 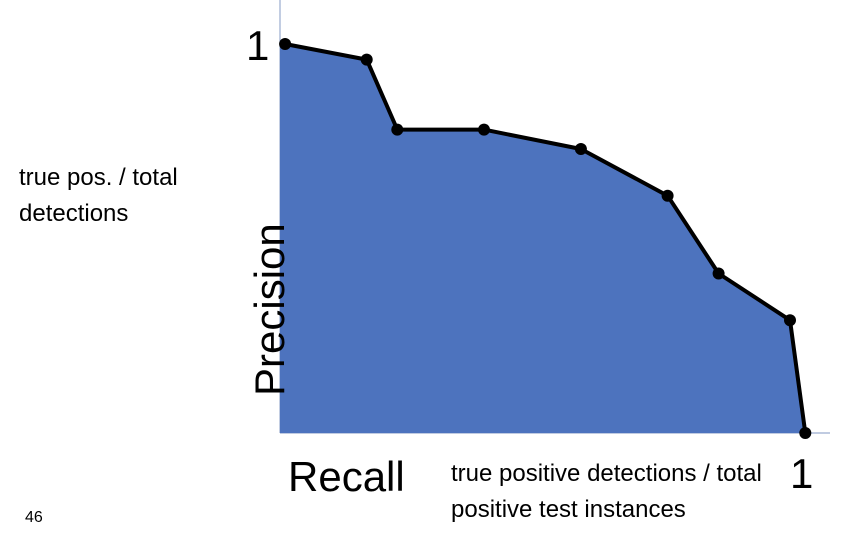 What do you see at coordinates (258, 45) in the screenshot?
I see `y-tick-label-1: 1` at bounding box center [258, 45].